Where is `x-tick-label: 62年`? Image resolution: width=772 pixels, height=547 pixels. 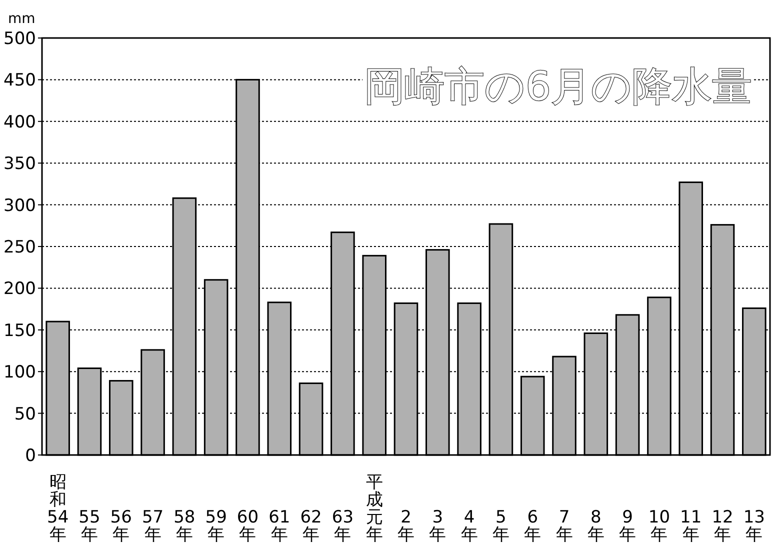 x-tick-label: 62年 is located at coordinates (311, 526).